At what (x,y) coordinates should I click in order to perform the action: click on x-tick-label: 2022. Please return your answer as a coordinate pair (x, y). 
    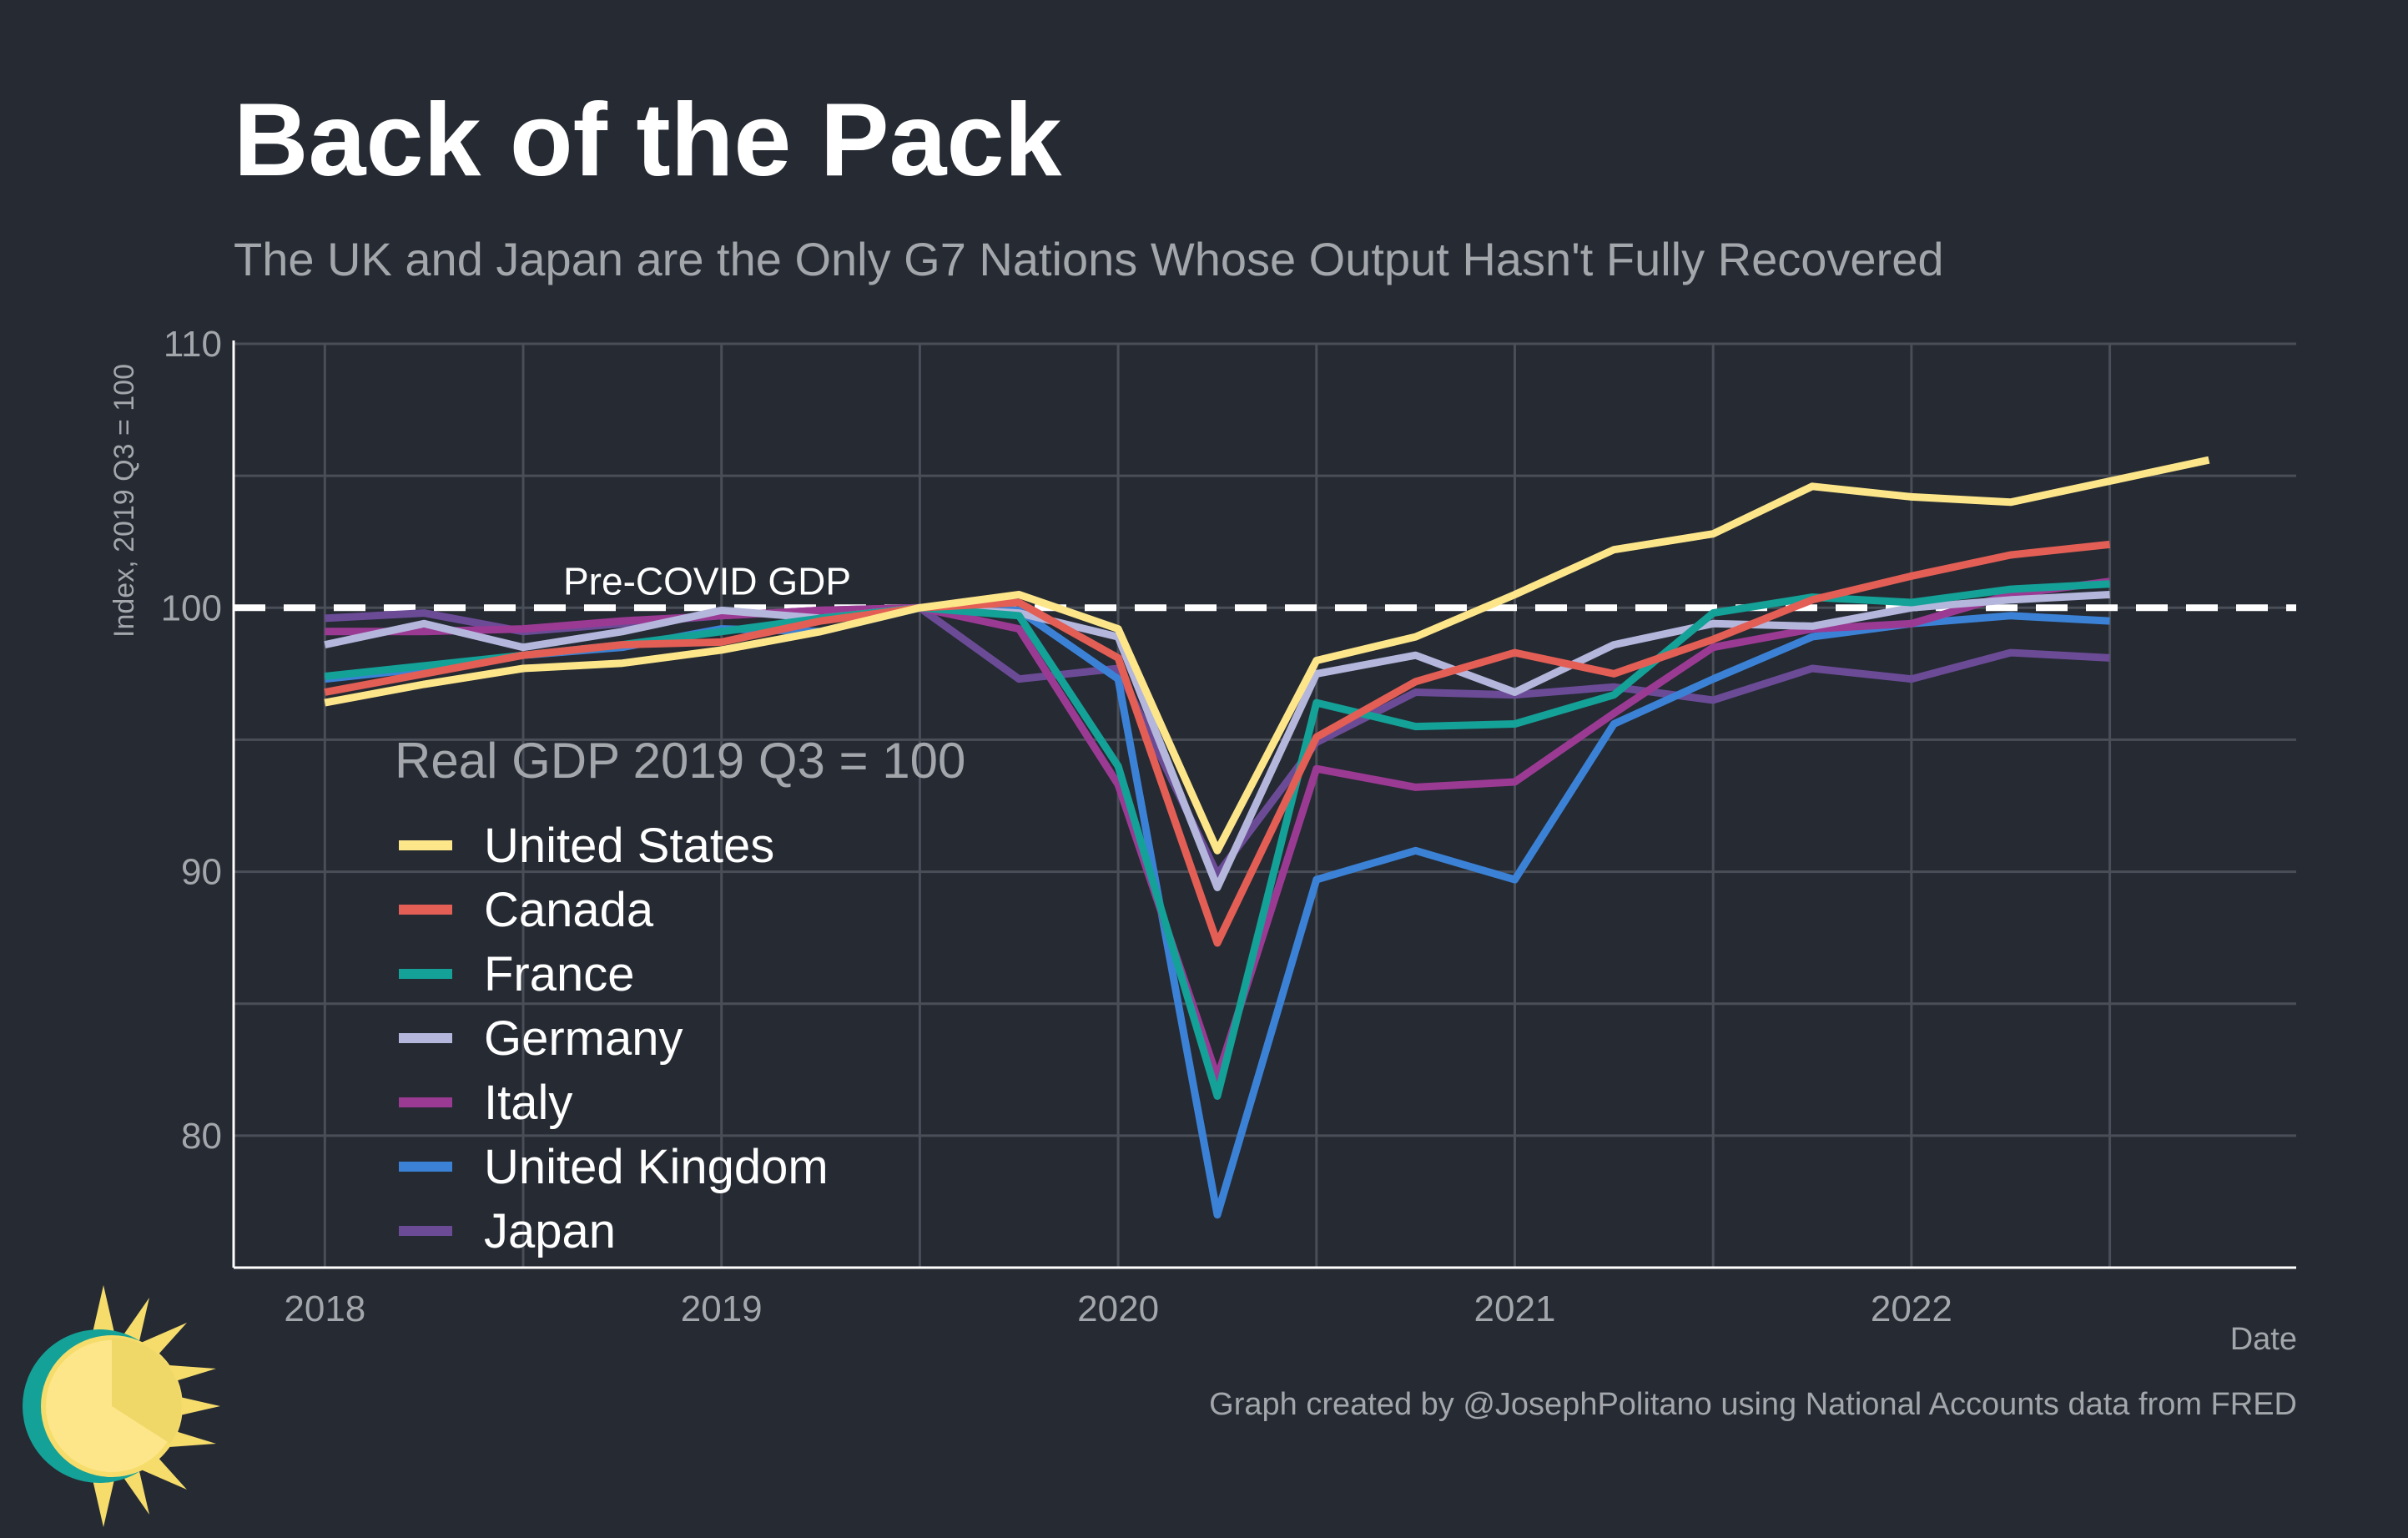
    Looking at the image, I should click on (1911, 1308).